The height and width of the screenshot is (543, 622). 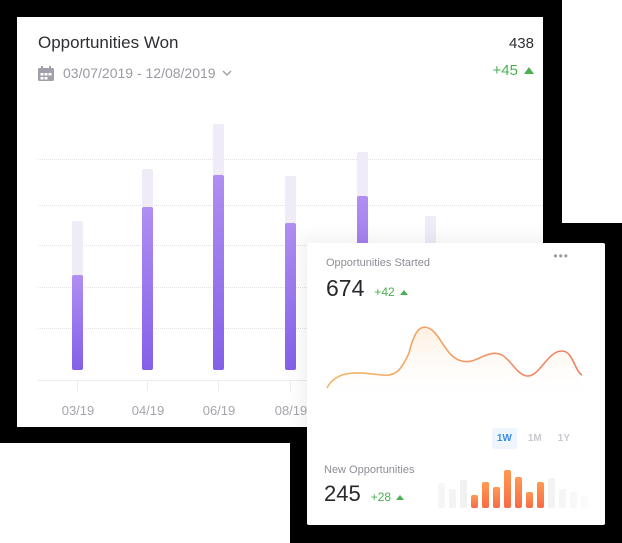 I want to click on range-1w-button: 1W, so click(x=504, y=438).